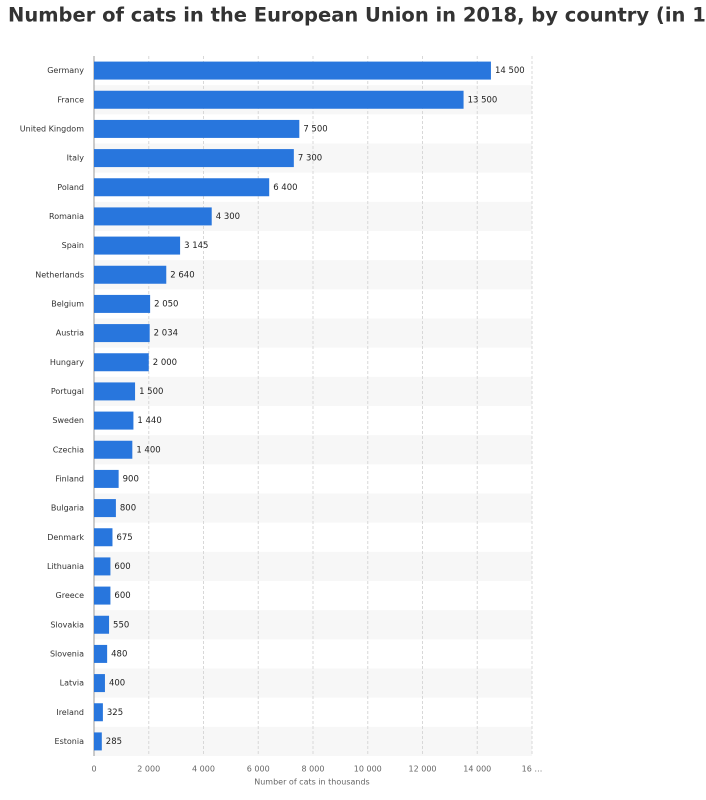 This screenshot has width=706, height=800. I want to click on data-label: 1 400, so click(148, 450).